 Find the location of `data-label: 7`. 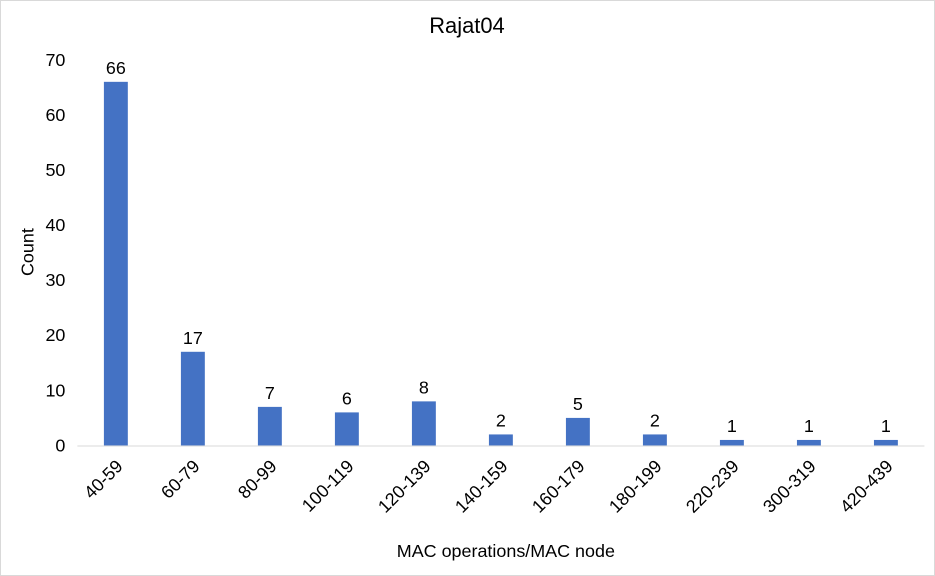

data-label: 7 is located at coordinates (270, 393).